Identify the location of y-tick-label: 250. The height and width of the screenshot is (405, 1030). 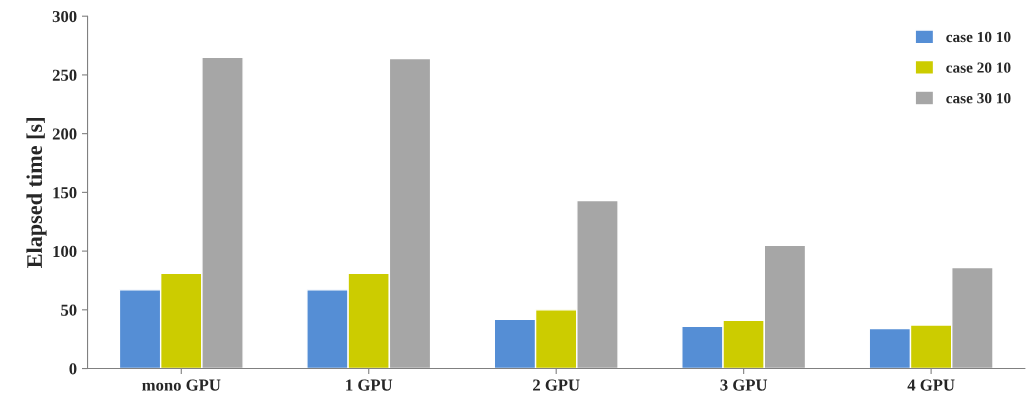
(64, 75).